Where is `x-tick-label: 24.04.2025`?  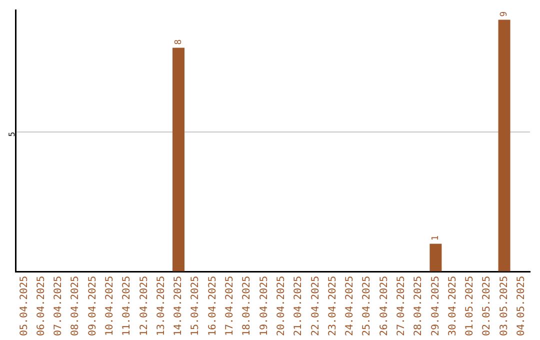
x-tick-label: 24.04.2025 is located at coordinates (350, 306).